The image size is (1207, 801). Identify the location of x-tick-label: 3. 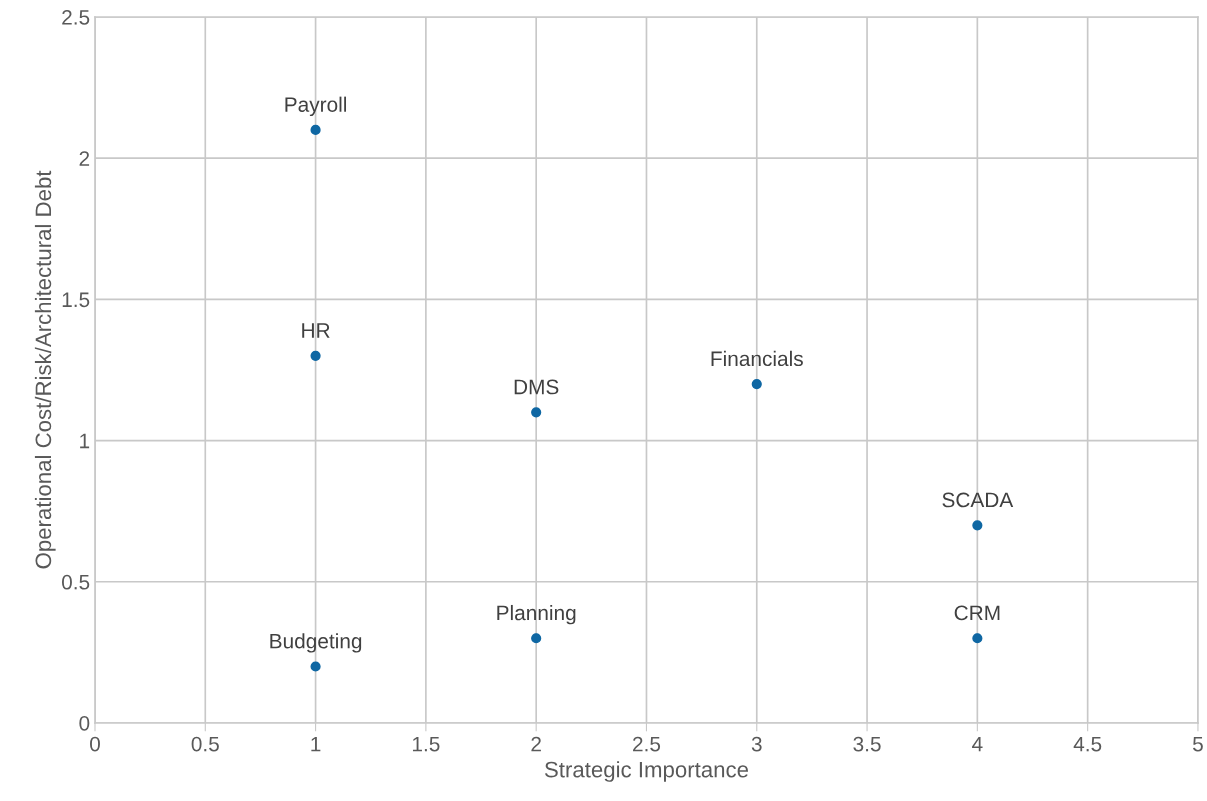
(756, 744).